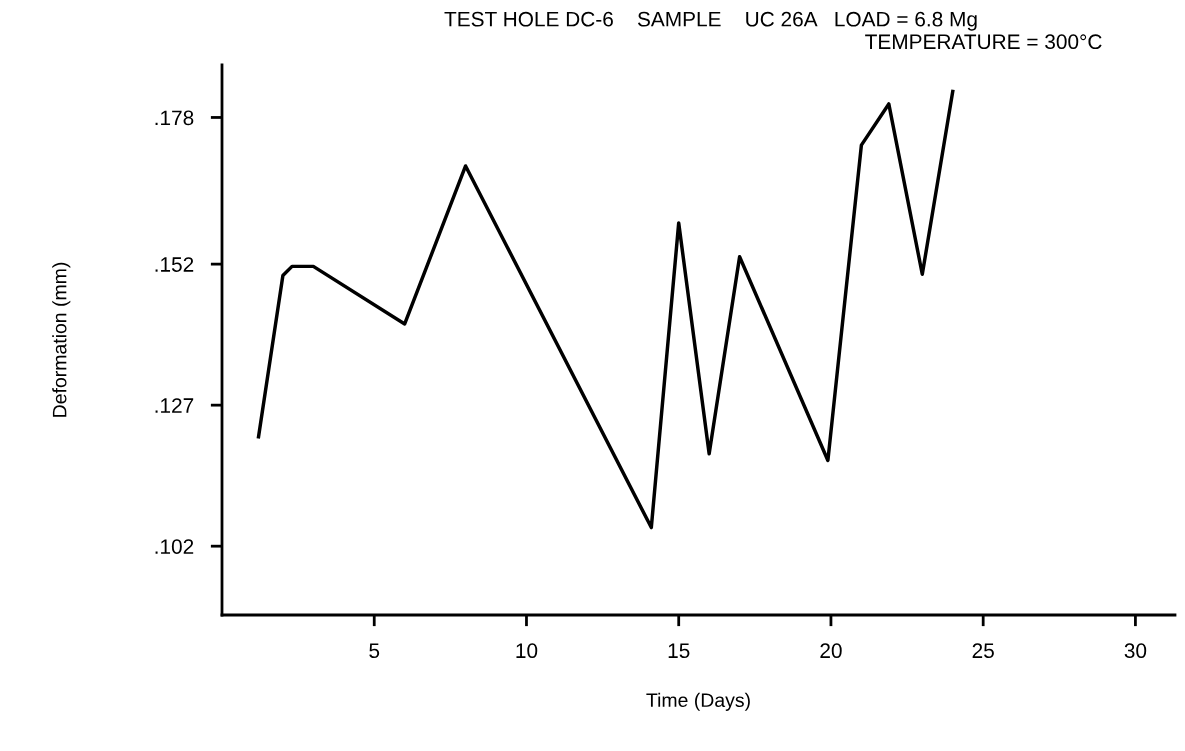 The width and height of the screenshot is (1185, 751). I want to click on chart-subtitle: TEMPERATURE = 300°C, so click(983, 42).